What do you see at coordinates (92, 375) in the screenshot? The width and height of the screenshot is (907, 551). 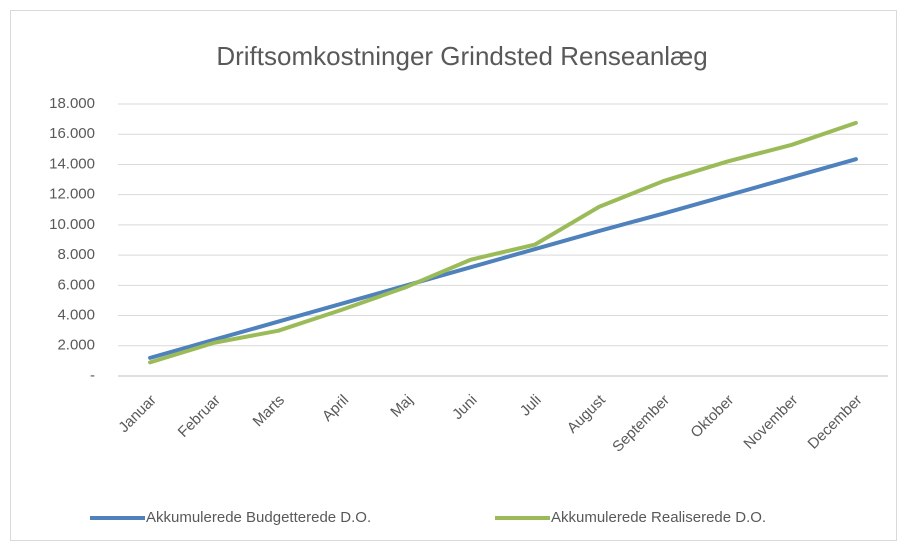 I see `y-tick-label: -` at bounding box center [92, 375].